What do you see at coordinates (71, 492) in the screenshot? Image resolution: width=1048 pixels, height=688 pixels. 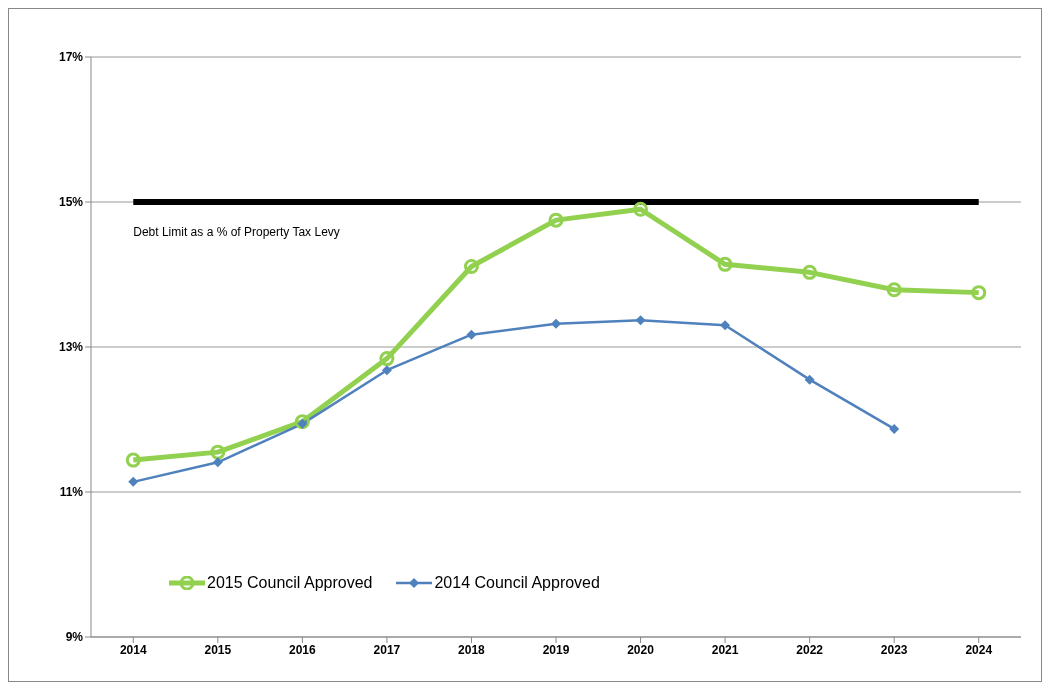 I see `y-tick-label: 11%` at bounding box center [71, 492].